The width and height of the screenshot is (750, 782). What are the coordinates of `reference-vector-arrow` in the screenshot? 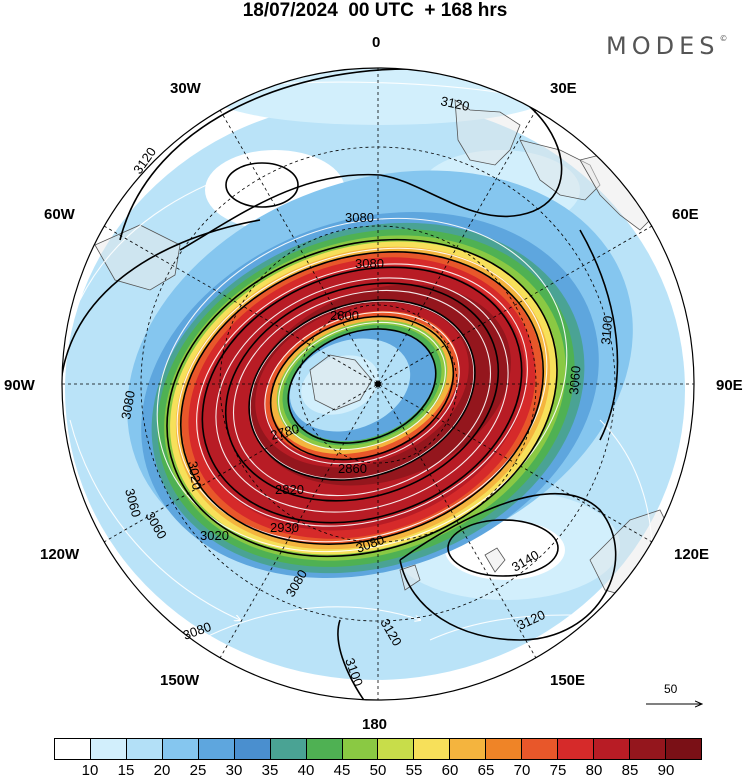 It's located at (678, 695).